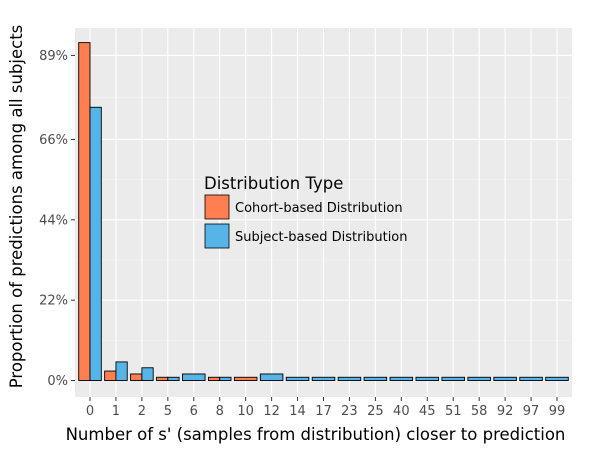 The width and height of the screenshot is (599, 454). What do you see at coordinates (194, 411) in the screenshot?
I see `x-tick-label: 6` at bounding box center [194, 411].